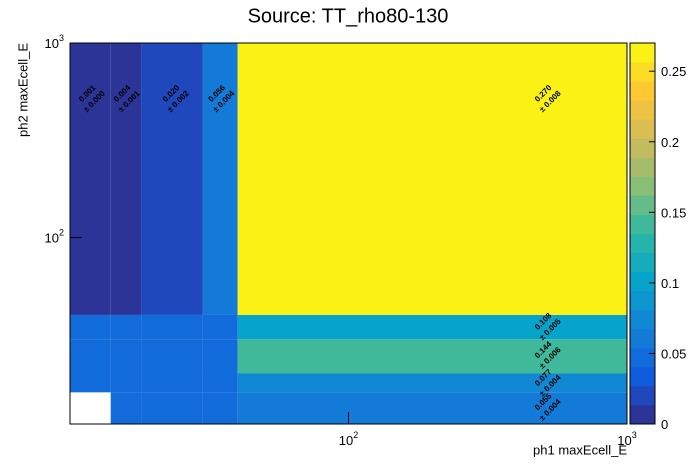  I want to click on colorbar-tick-label: 0.2, so click(670, 142).